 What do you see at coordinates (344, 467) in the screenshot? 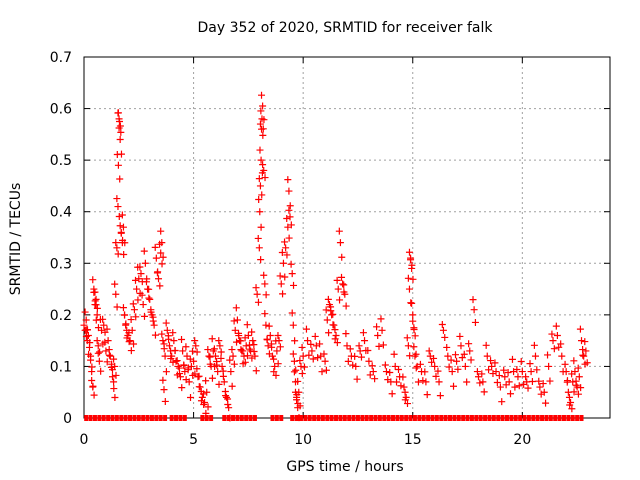
I see `x-axis-label: GPS time / hours` at bounding box center [344, 467].